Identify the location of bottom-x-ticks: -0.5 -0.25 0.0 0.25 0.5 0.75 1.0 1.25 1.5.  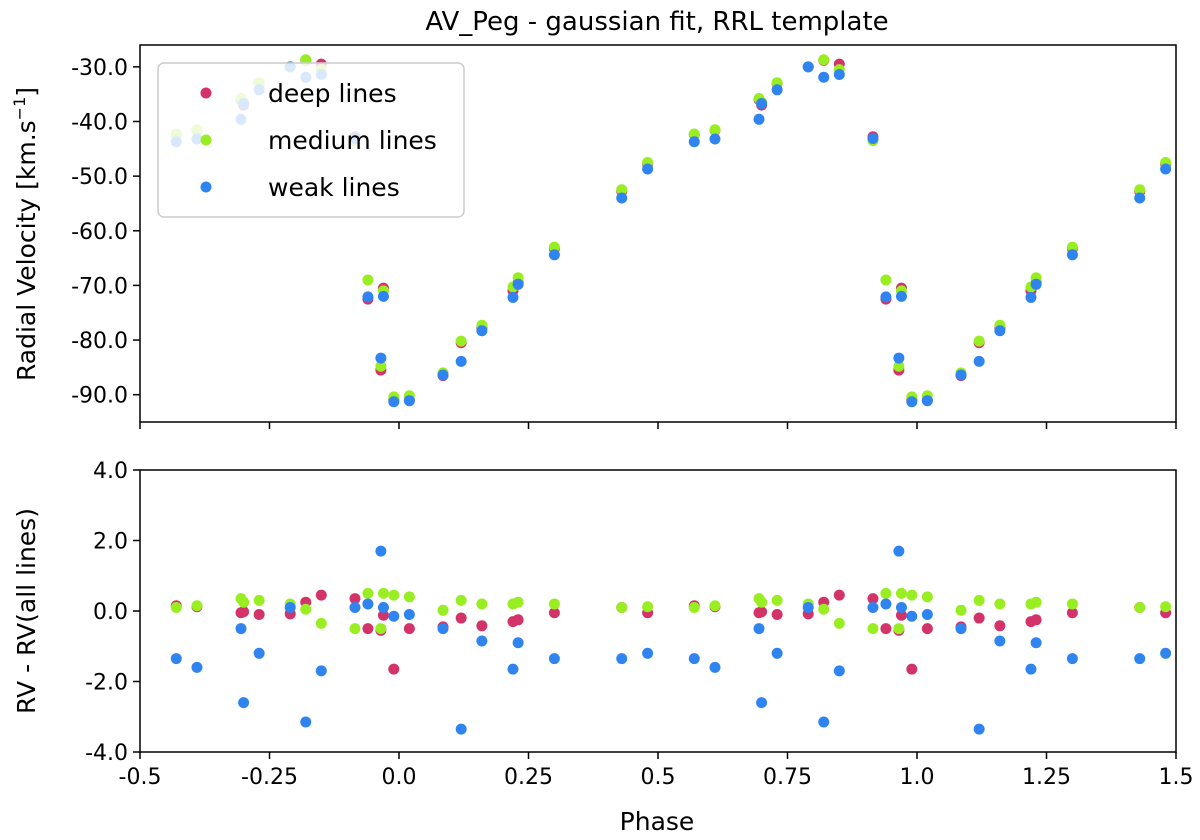
(656, 771).